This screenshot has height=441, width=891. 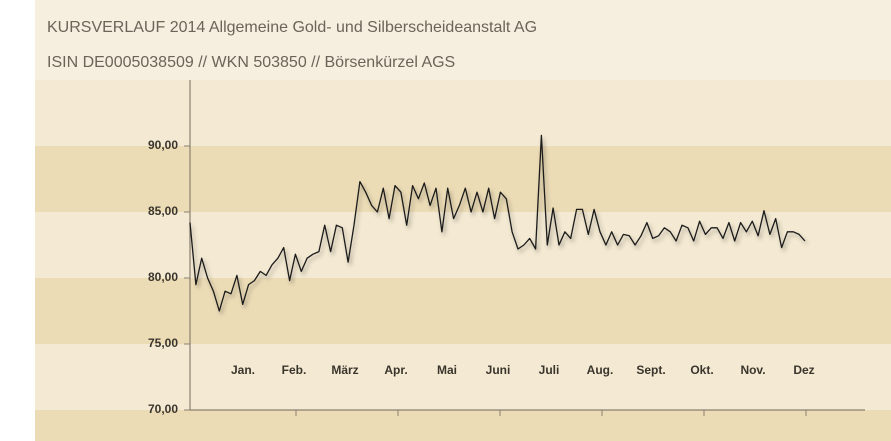 I want to click on y-tick-label: 85,00, so click(x=163, y=211).